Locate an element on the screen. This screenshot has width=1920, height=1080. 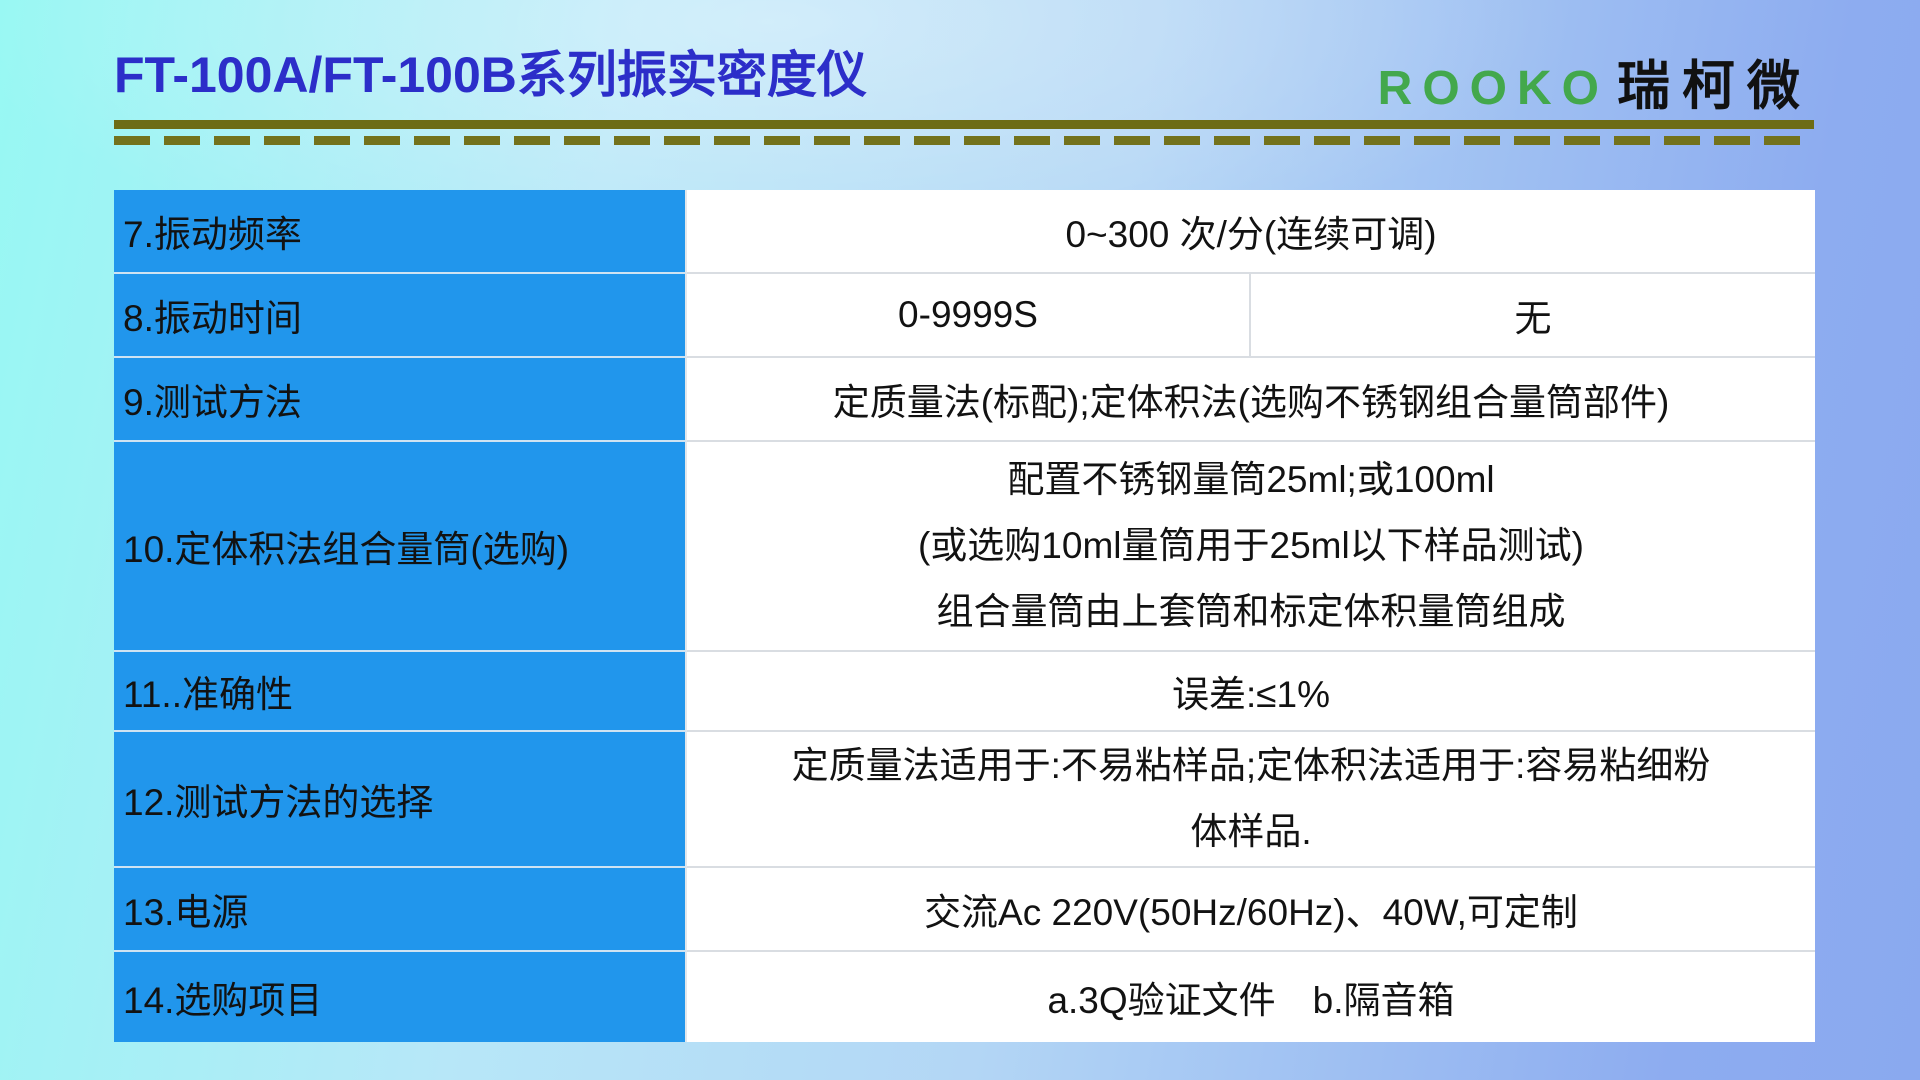
brand-cjk-ruikewei: 瑞柯微 is located at coordinates (1714, 86).